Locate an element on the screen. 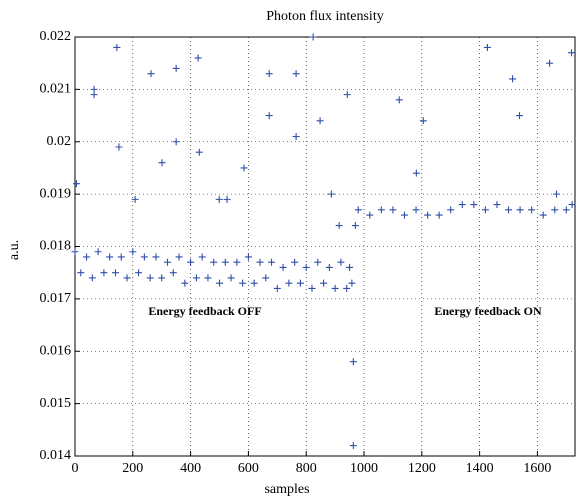 The width and height of the screenshot is (576, 498). y-tick-label: 0.014 is located at coordinates (56, 455).